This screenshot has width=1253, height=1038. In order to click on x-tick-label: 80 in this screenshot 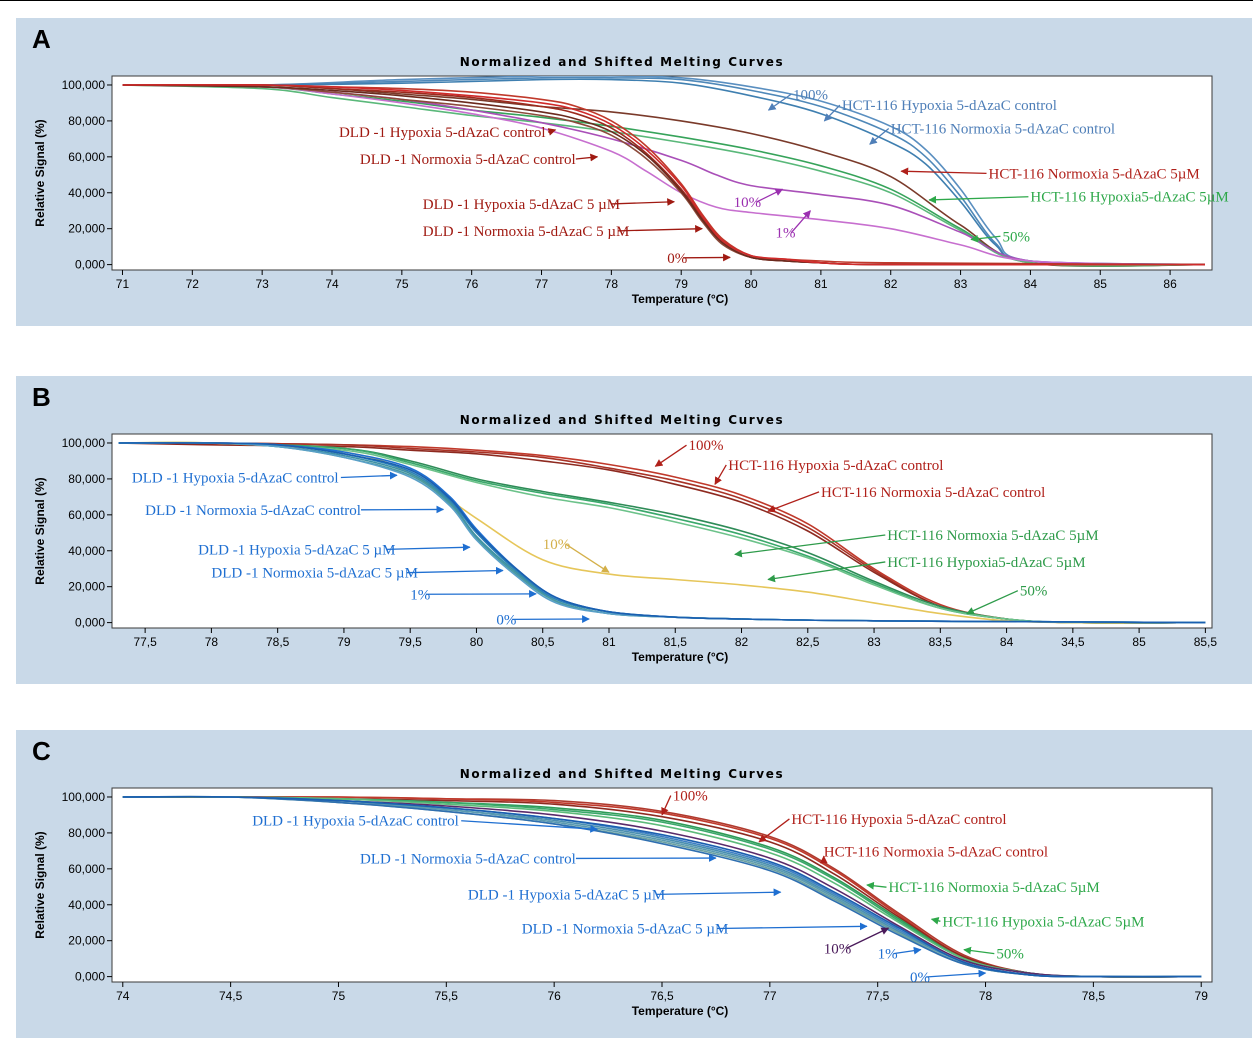, I will do `click(477, 642)`.